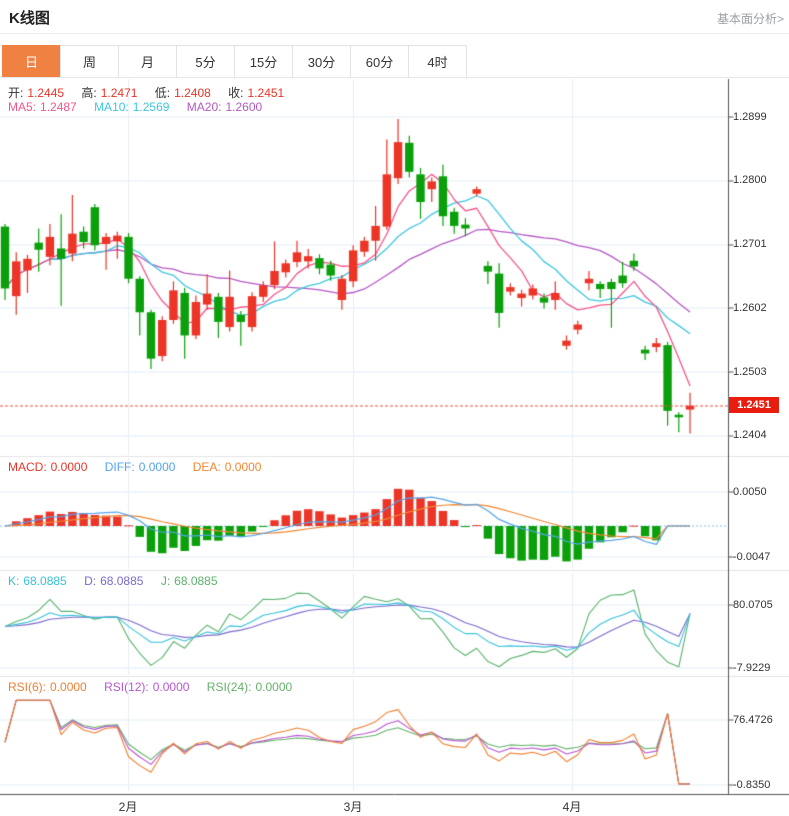 The width and height of the screenshot is (789, 816). Describe the element at coordinates (89, 93) in the screenshot. I see `high-label: 高:` at that location.